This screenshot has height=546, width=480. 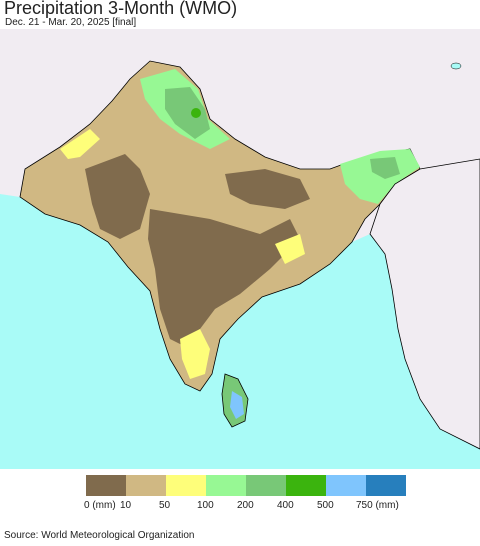 What do you see at coordinates (117, 196) in the screenshot?
I see `dry-zone-west` at bounding box center [117, 196].